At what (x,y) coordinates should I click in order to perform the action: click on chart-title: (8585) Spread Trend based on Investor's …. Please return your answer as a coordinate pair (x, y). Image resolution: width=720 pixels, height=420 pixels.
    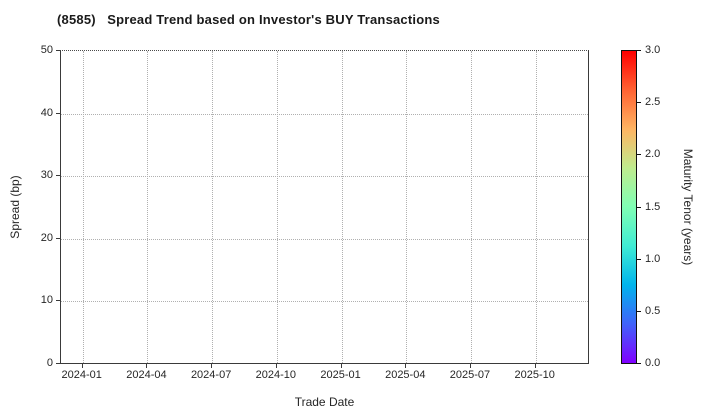
    Looking at the image, I should click on (248, 19).